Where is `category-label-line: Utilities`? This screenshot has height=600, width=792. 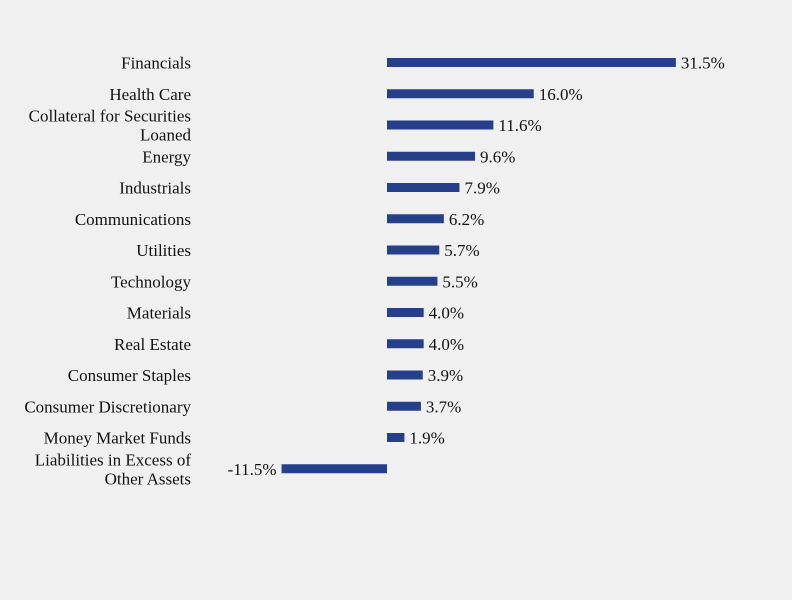 category-label-line: Utilities is located at coordinates (163, 250).